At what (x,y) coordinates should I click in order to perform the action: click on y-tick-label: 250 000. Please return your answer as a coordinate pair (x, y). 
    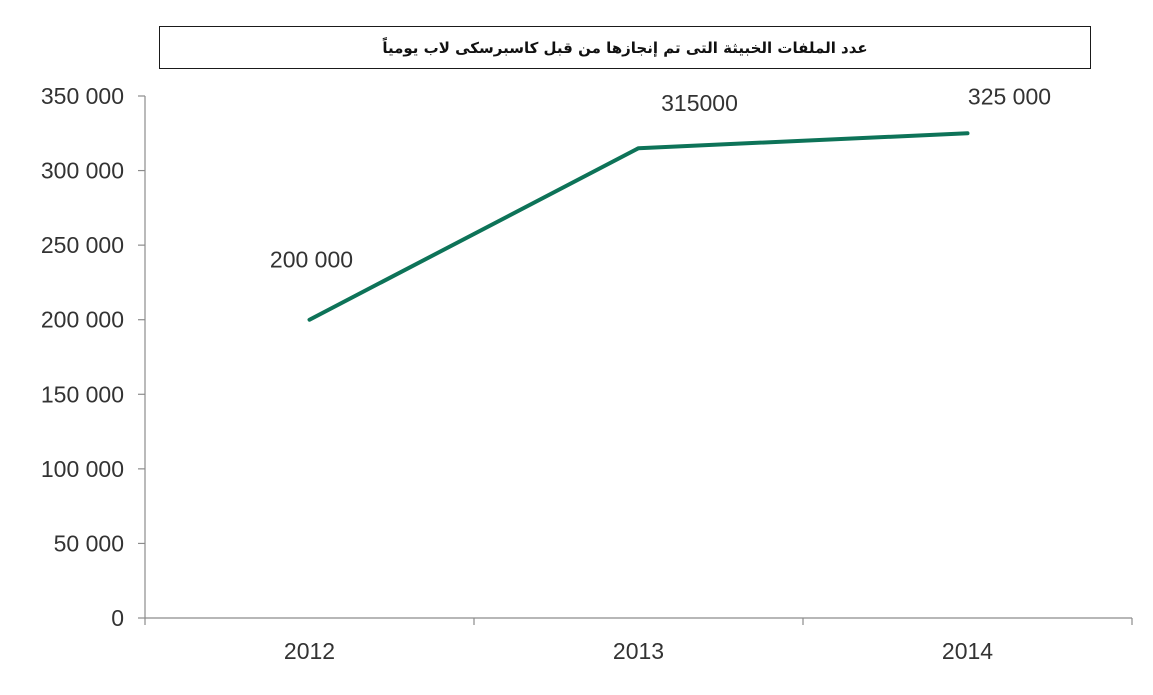
    Looking at the image, I should click on (82, 245).